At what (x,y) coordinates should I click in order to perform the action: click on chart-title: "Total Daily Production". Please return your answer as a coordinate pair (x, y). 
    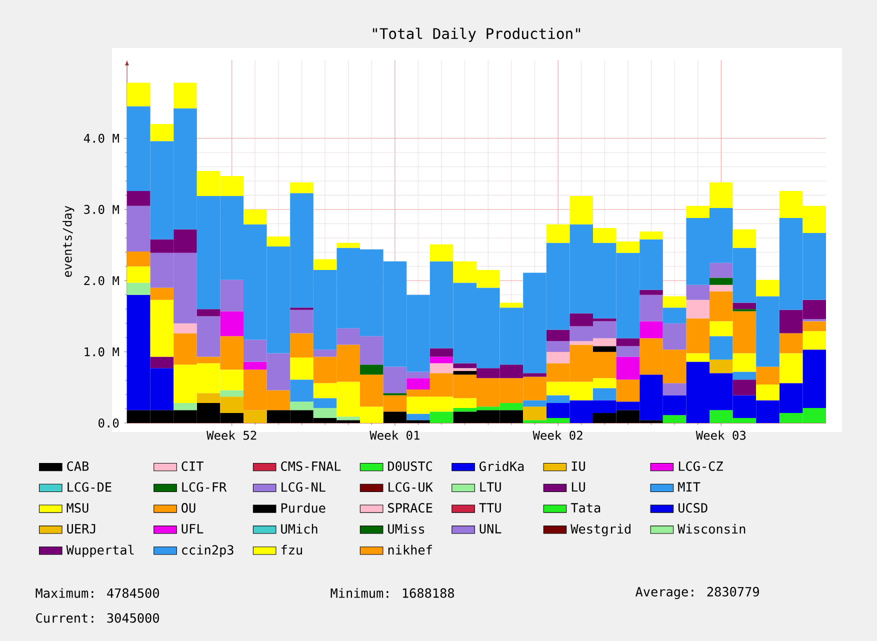
    Looking at the image, I should click on (476, 35).